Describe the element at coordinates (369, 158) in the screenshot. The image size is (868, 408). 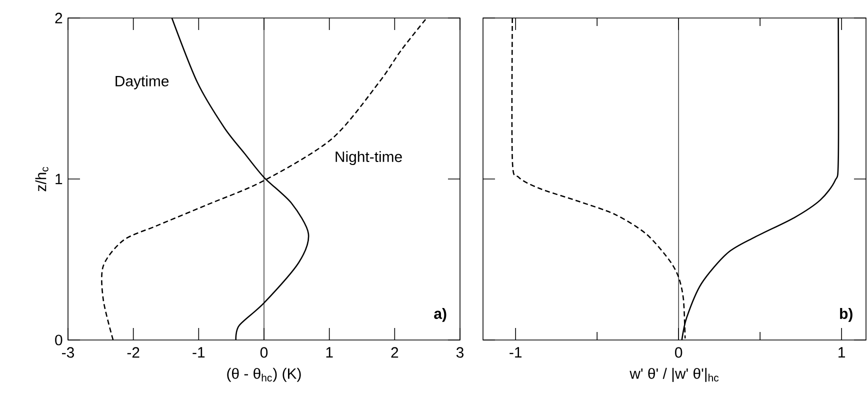
I see `series-label: Night-time` at that location.